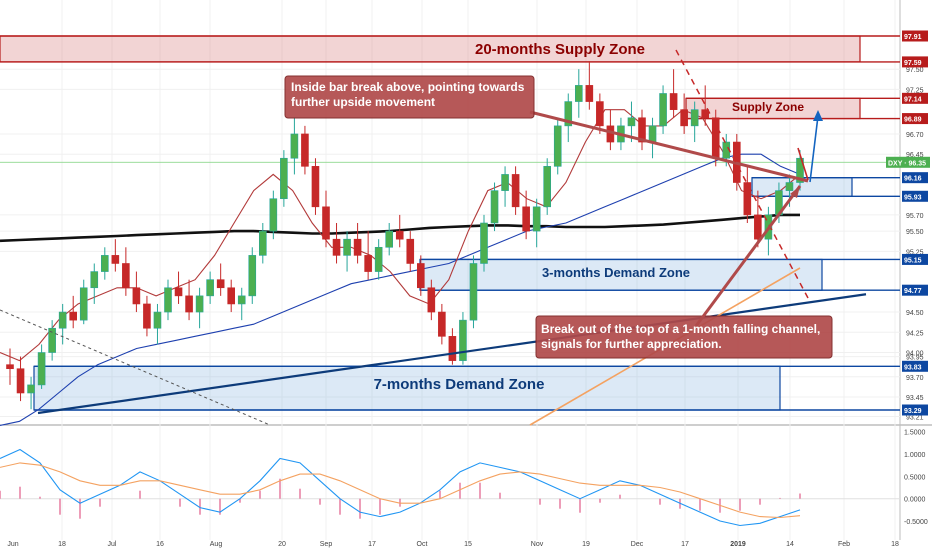 The height and width of the screenshot is (555, 932). What do you see at coordinates (468, 544) in the screenshot?
I see `x-tick-label-9: 15` at bounding box center [468, 544].